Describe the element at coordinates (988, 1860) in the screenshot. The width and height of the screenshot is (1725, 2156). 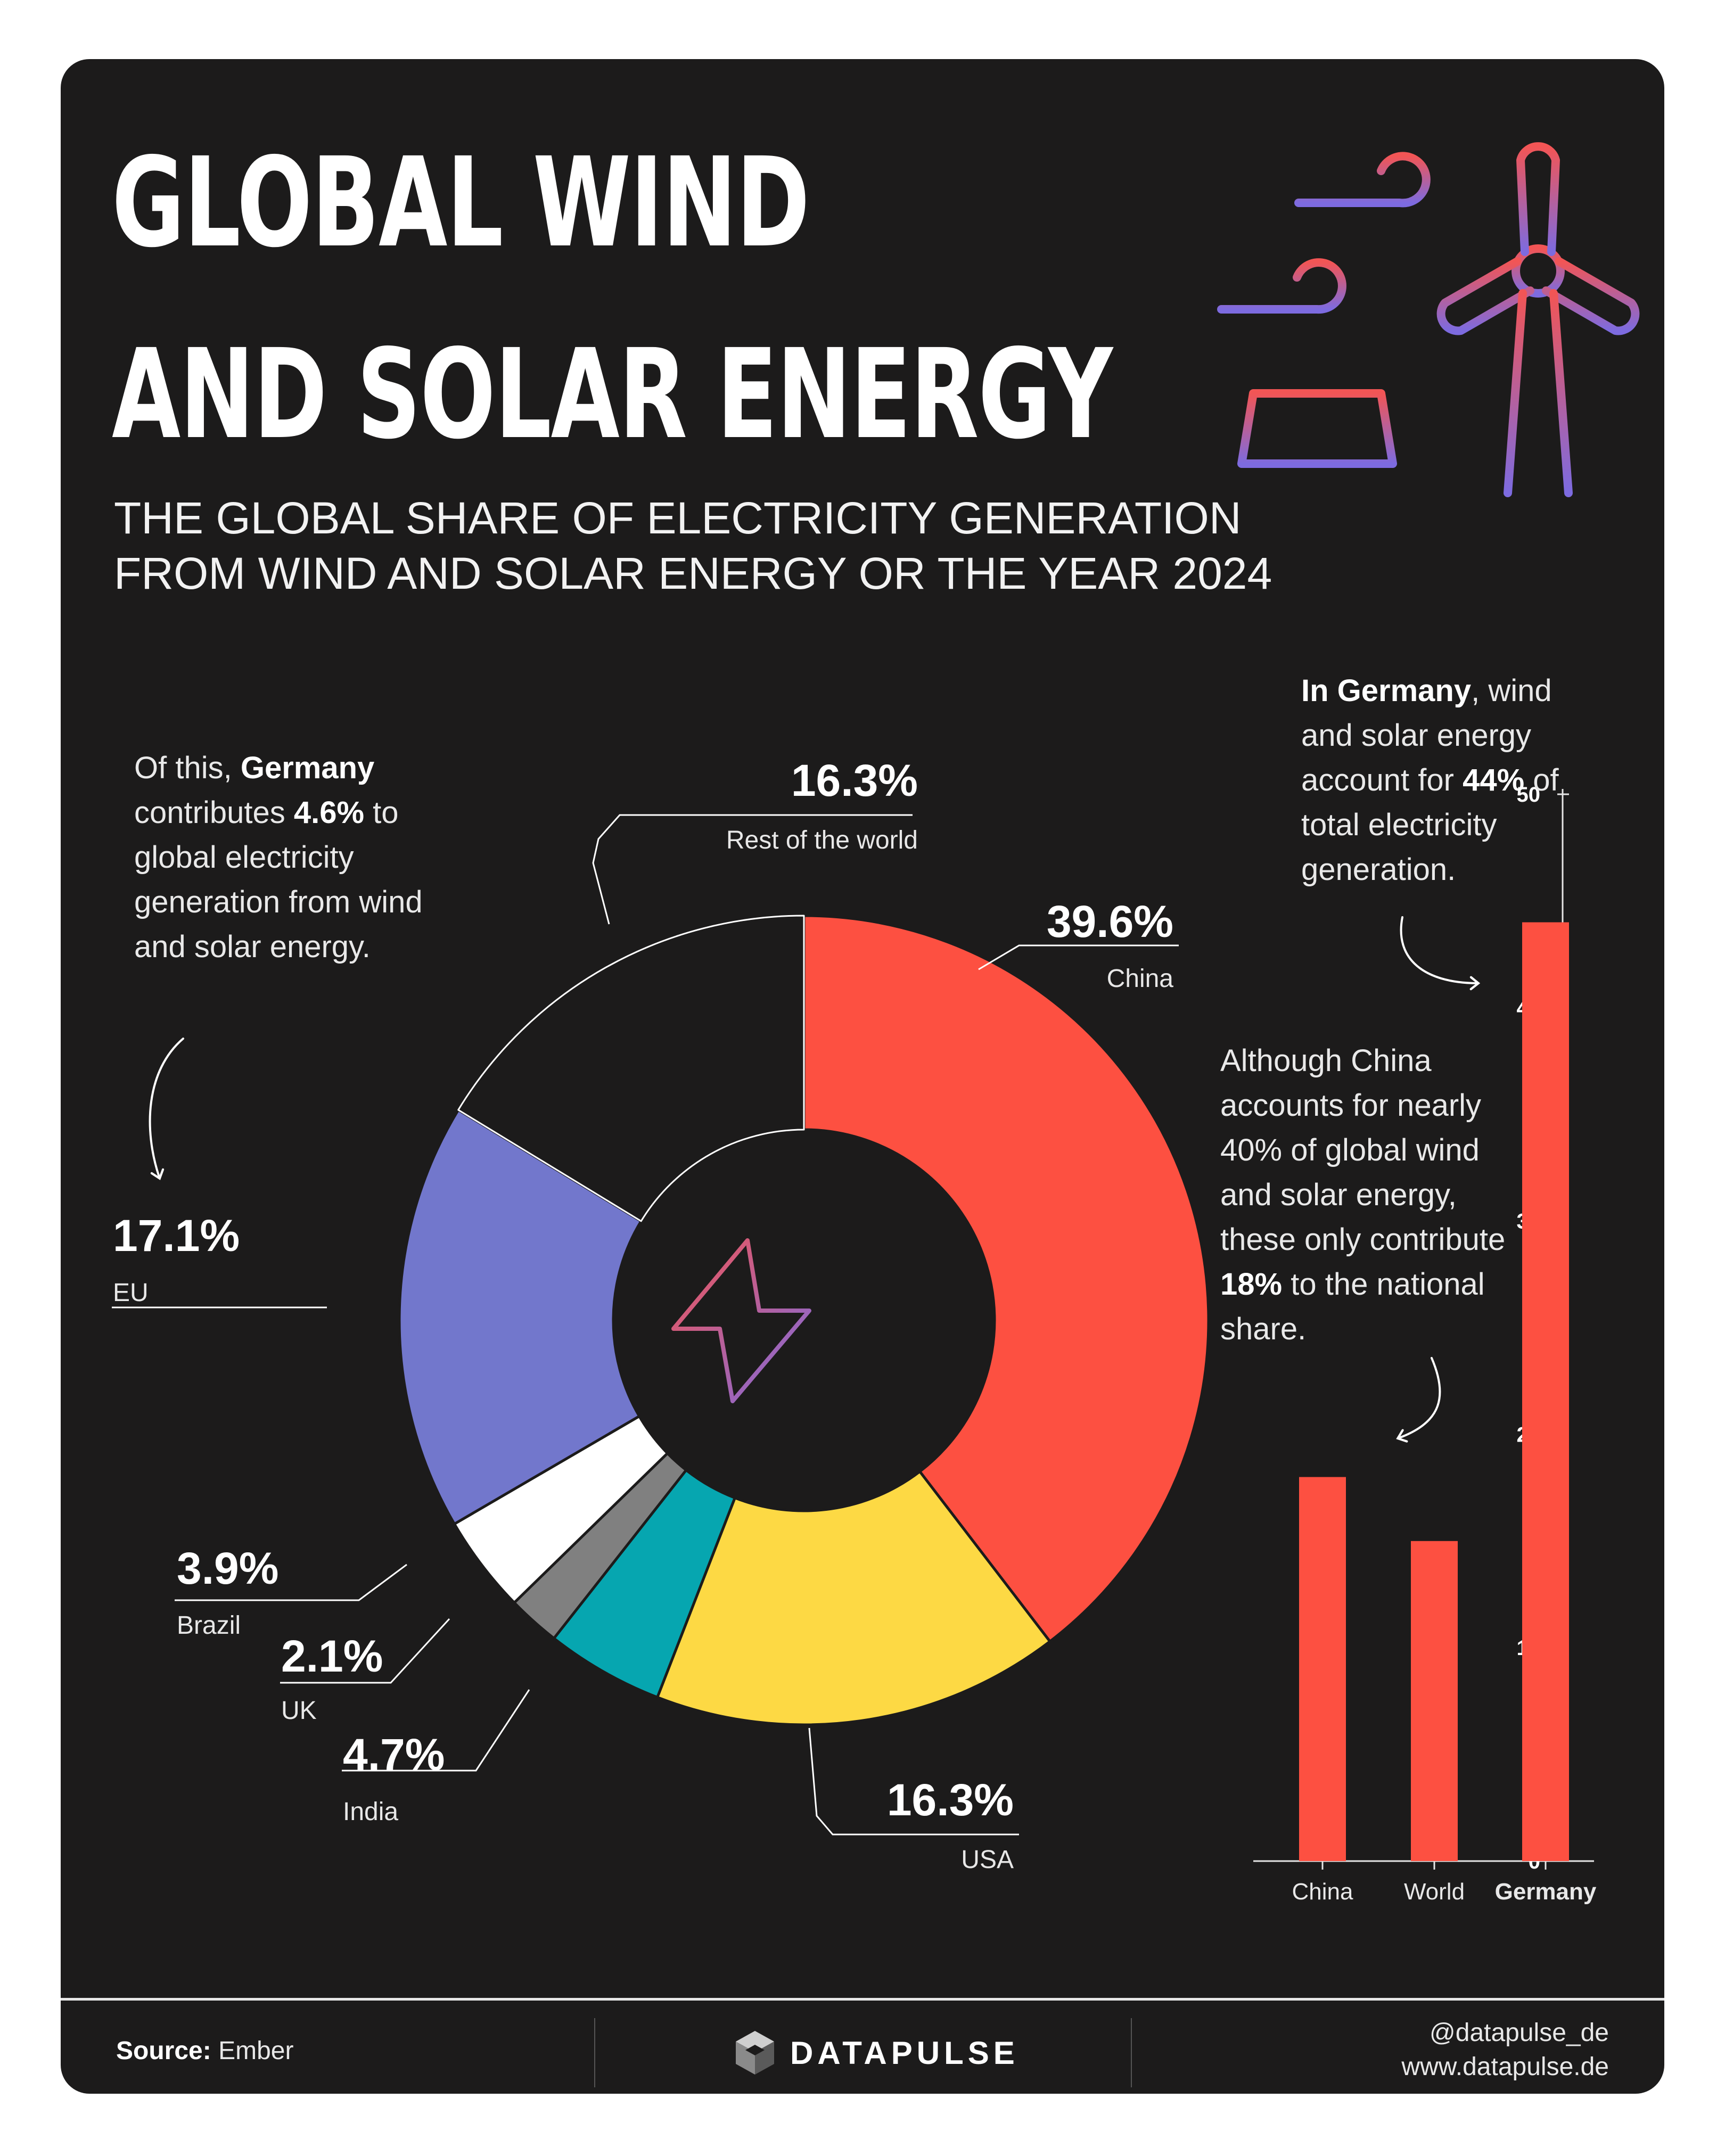
I see `slice-label-usa: USA` at that location.